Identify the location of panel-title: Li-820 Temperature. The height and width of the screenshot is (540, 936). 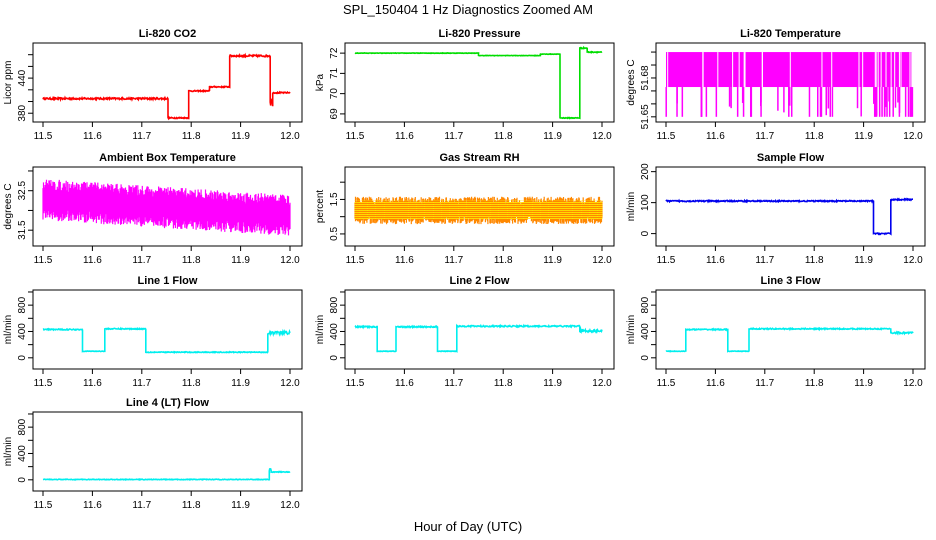
(790, 34).